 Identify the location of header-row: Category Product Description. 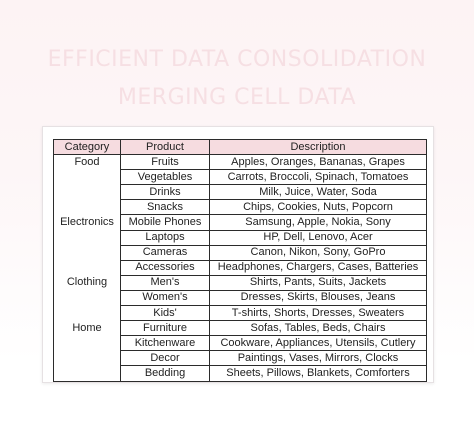
(240, 147).